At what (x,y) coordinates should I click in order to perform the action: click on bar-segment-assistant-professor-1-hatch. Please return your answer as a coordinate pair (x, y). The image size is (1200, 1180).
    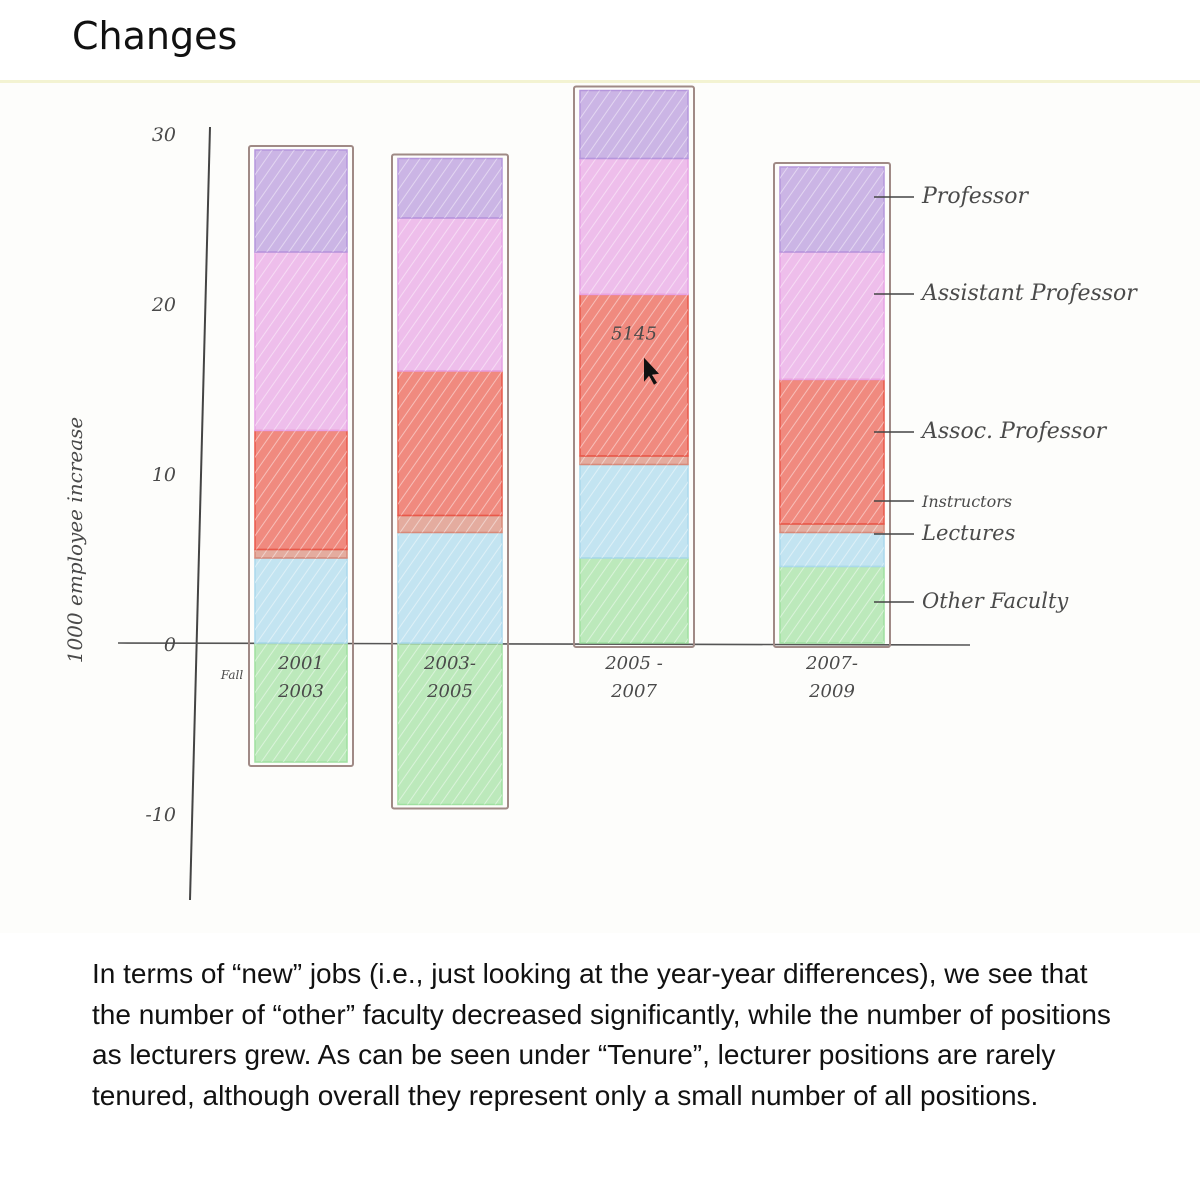
    Looking at the image, I should click on (450, 294).